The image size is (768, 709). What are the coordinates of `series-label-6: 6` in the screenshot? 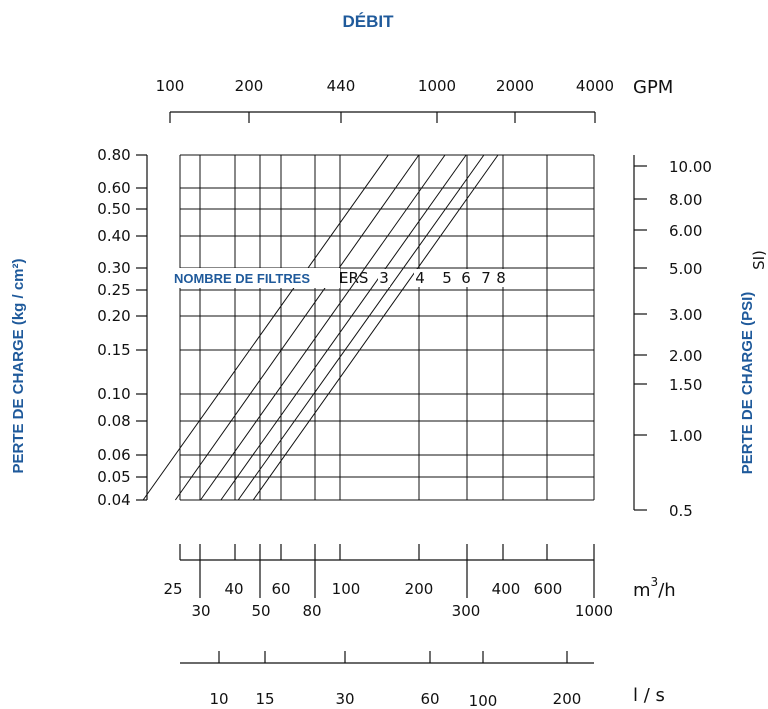 It's located at (466, 278).